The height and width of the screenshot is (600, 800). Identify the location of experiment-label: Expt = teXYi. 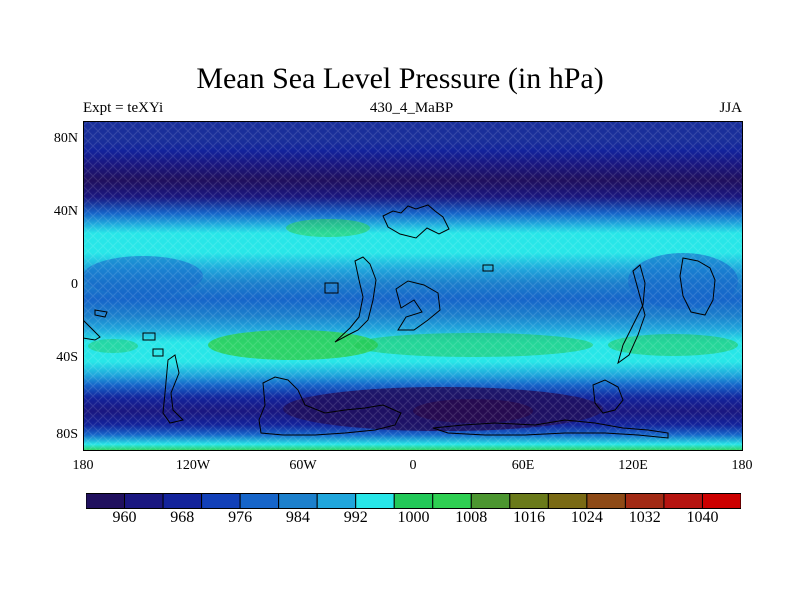
(123, 108).